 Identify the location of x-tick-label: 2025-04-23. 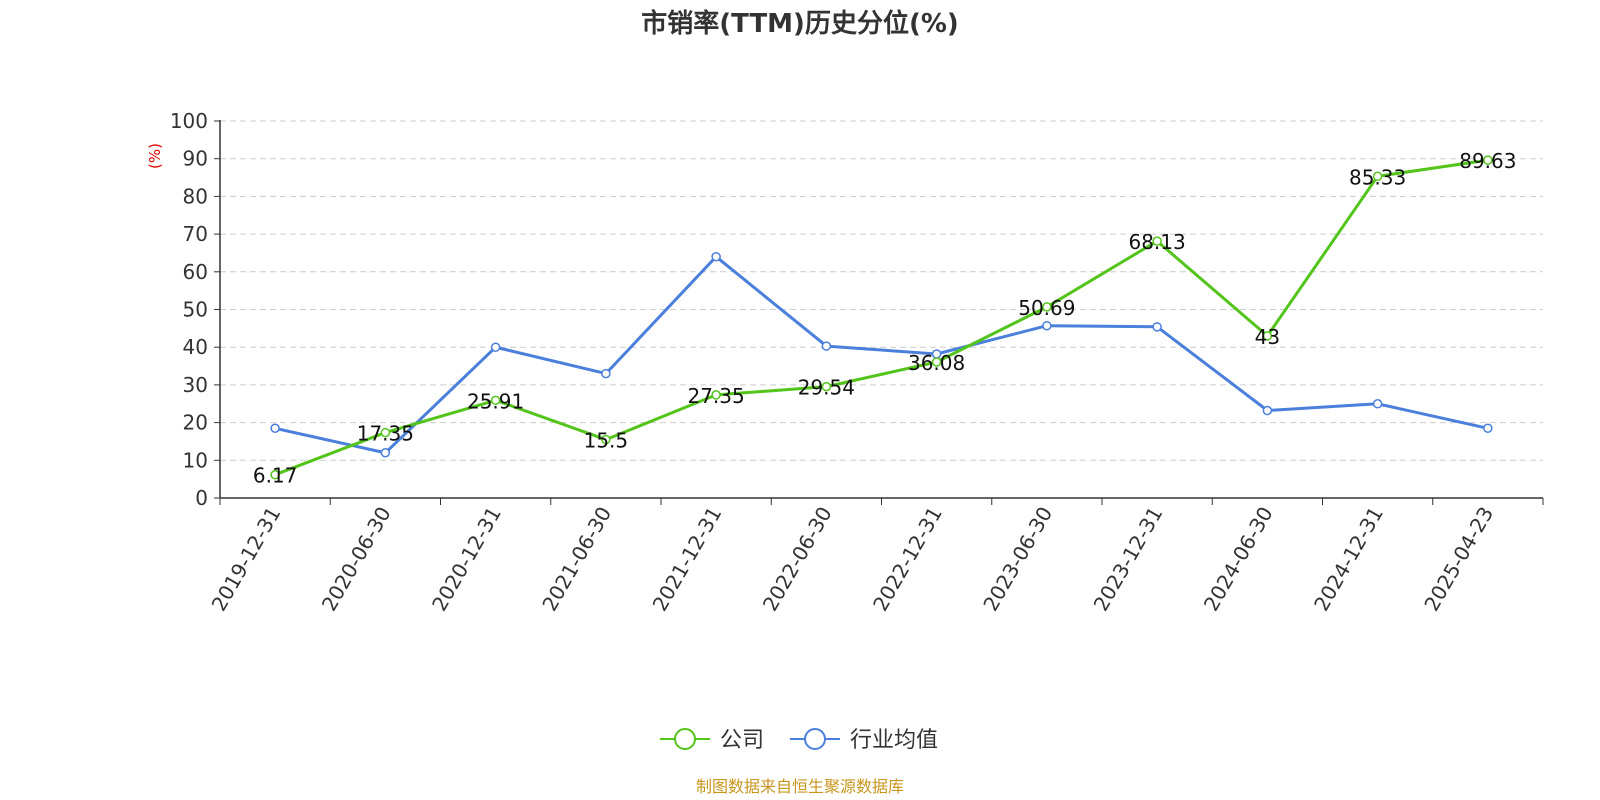
(1458, 559).